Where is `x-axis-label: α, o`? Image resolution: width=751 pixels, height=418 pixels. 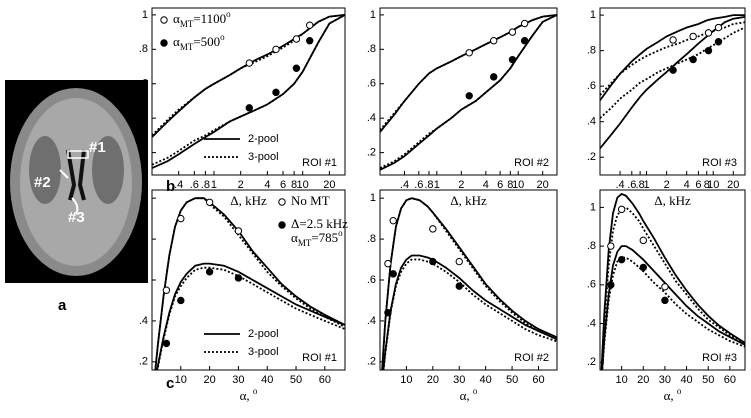
x-axis-label: α, o is located at coordinates (673, 394).